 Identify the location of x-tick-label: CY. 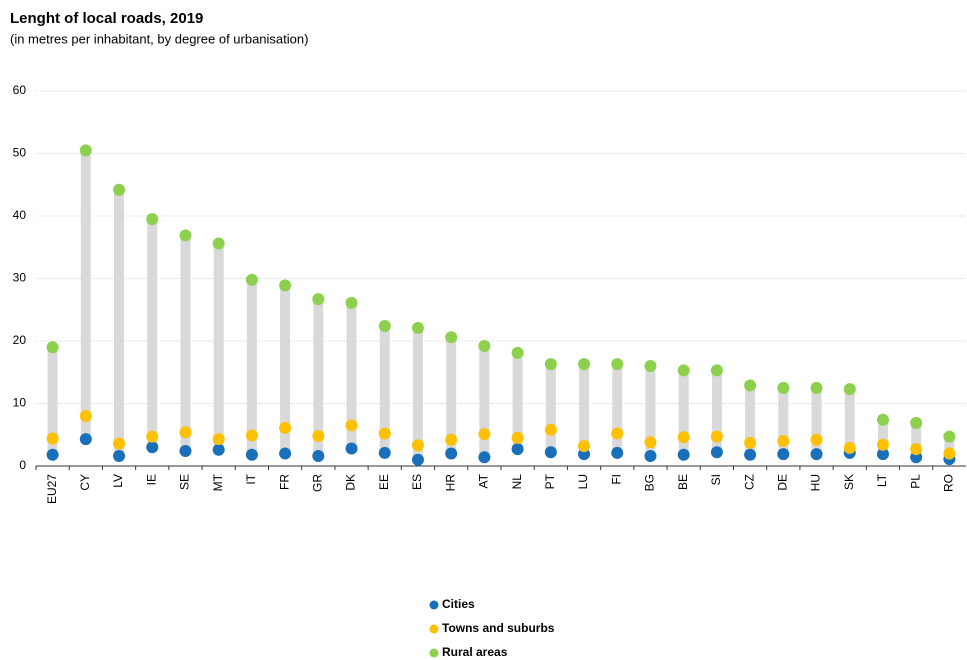
(85, 482).